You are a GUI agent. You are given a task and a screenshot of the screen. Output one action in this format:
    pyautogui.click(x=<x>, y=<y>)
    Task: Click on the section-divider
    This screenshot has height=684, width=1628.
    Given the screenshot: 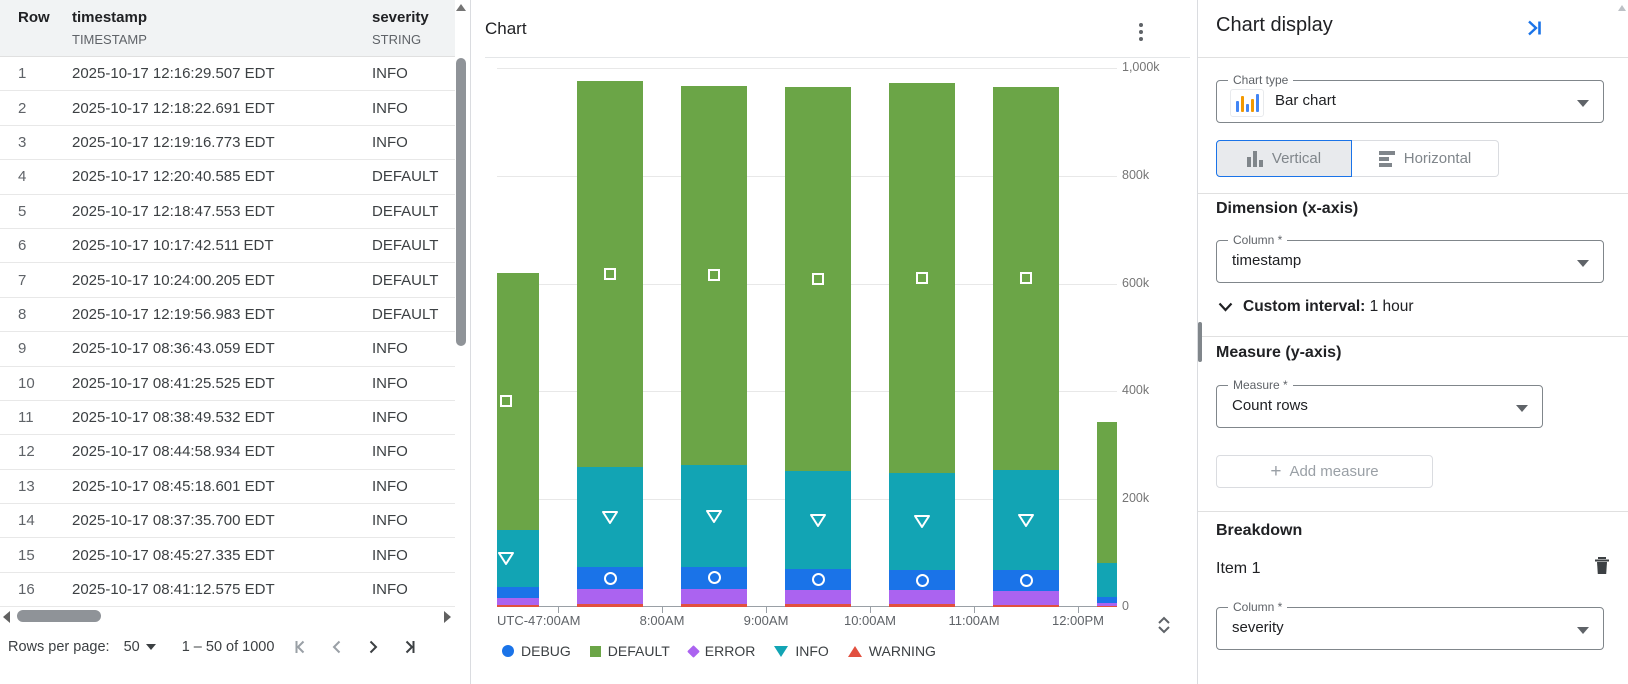 What is the action you would take?
    pyautogui.click(x=1413, y=511)
    